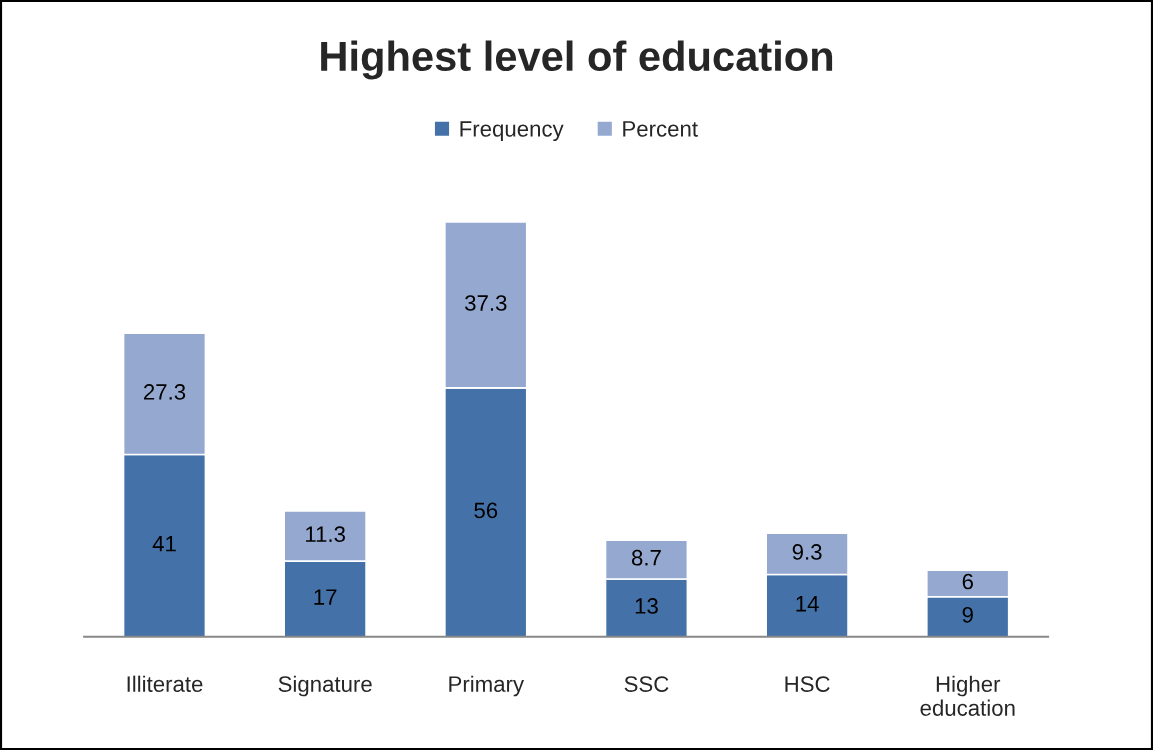  Describe the element at coordinates (967, 614) in the screenshot. I see `data-label: 9` at that location.